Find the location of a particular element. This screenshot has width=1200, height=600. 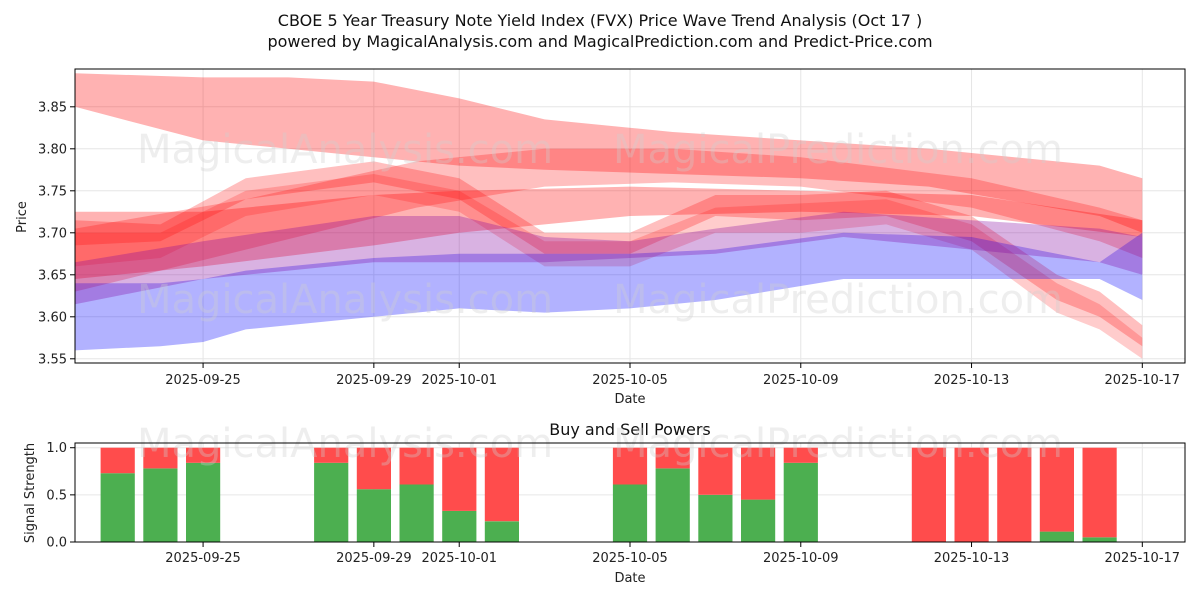

band-flat-red-band is located at coordinates (609, 232).